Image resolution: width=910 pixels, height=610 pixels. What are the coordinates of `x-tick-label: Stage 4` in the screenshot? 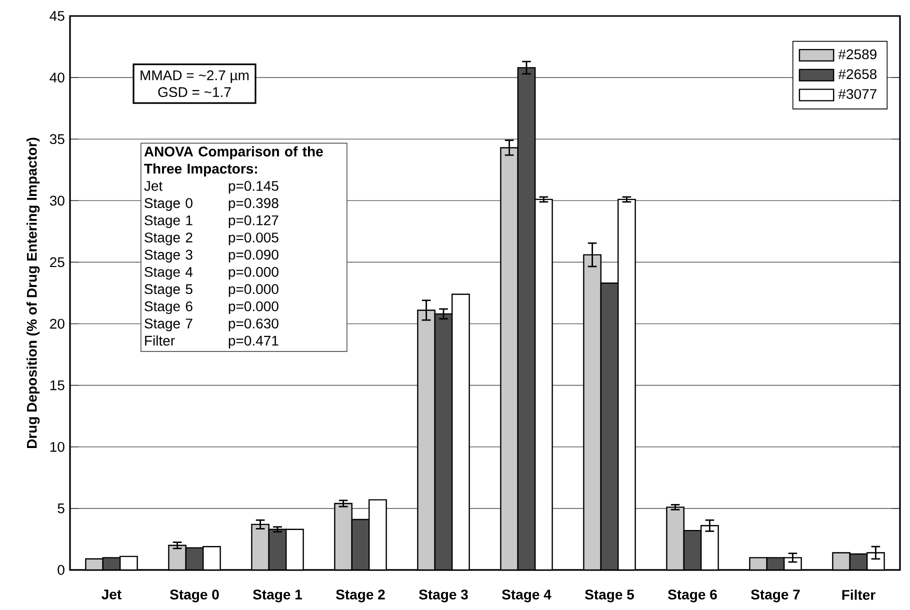 It's located at (527, 596).